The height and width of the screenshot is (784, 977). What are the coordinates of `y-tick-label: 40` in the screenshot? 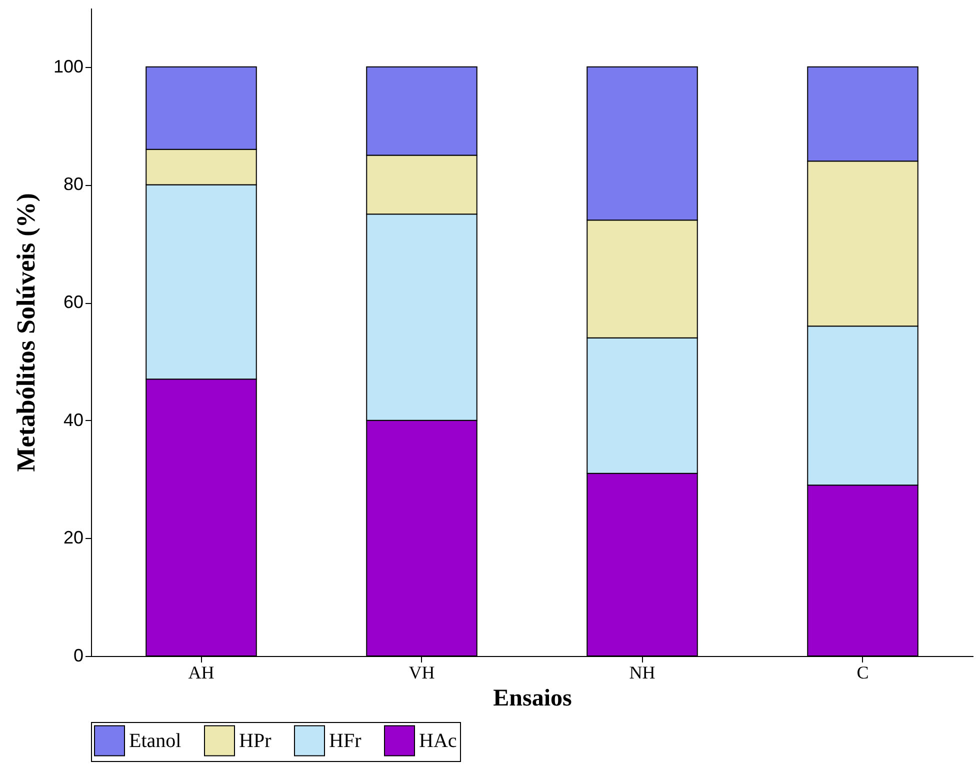 It's located at (73, 420).